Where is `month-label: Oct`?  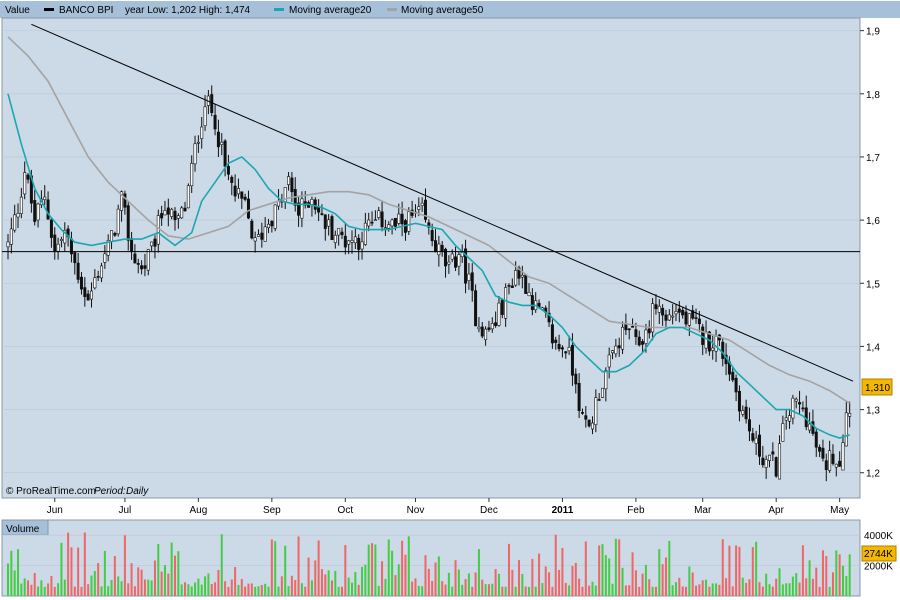
month-label: Oct is located at coordinates (346, 510).